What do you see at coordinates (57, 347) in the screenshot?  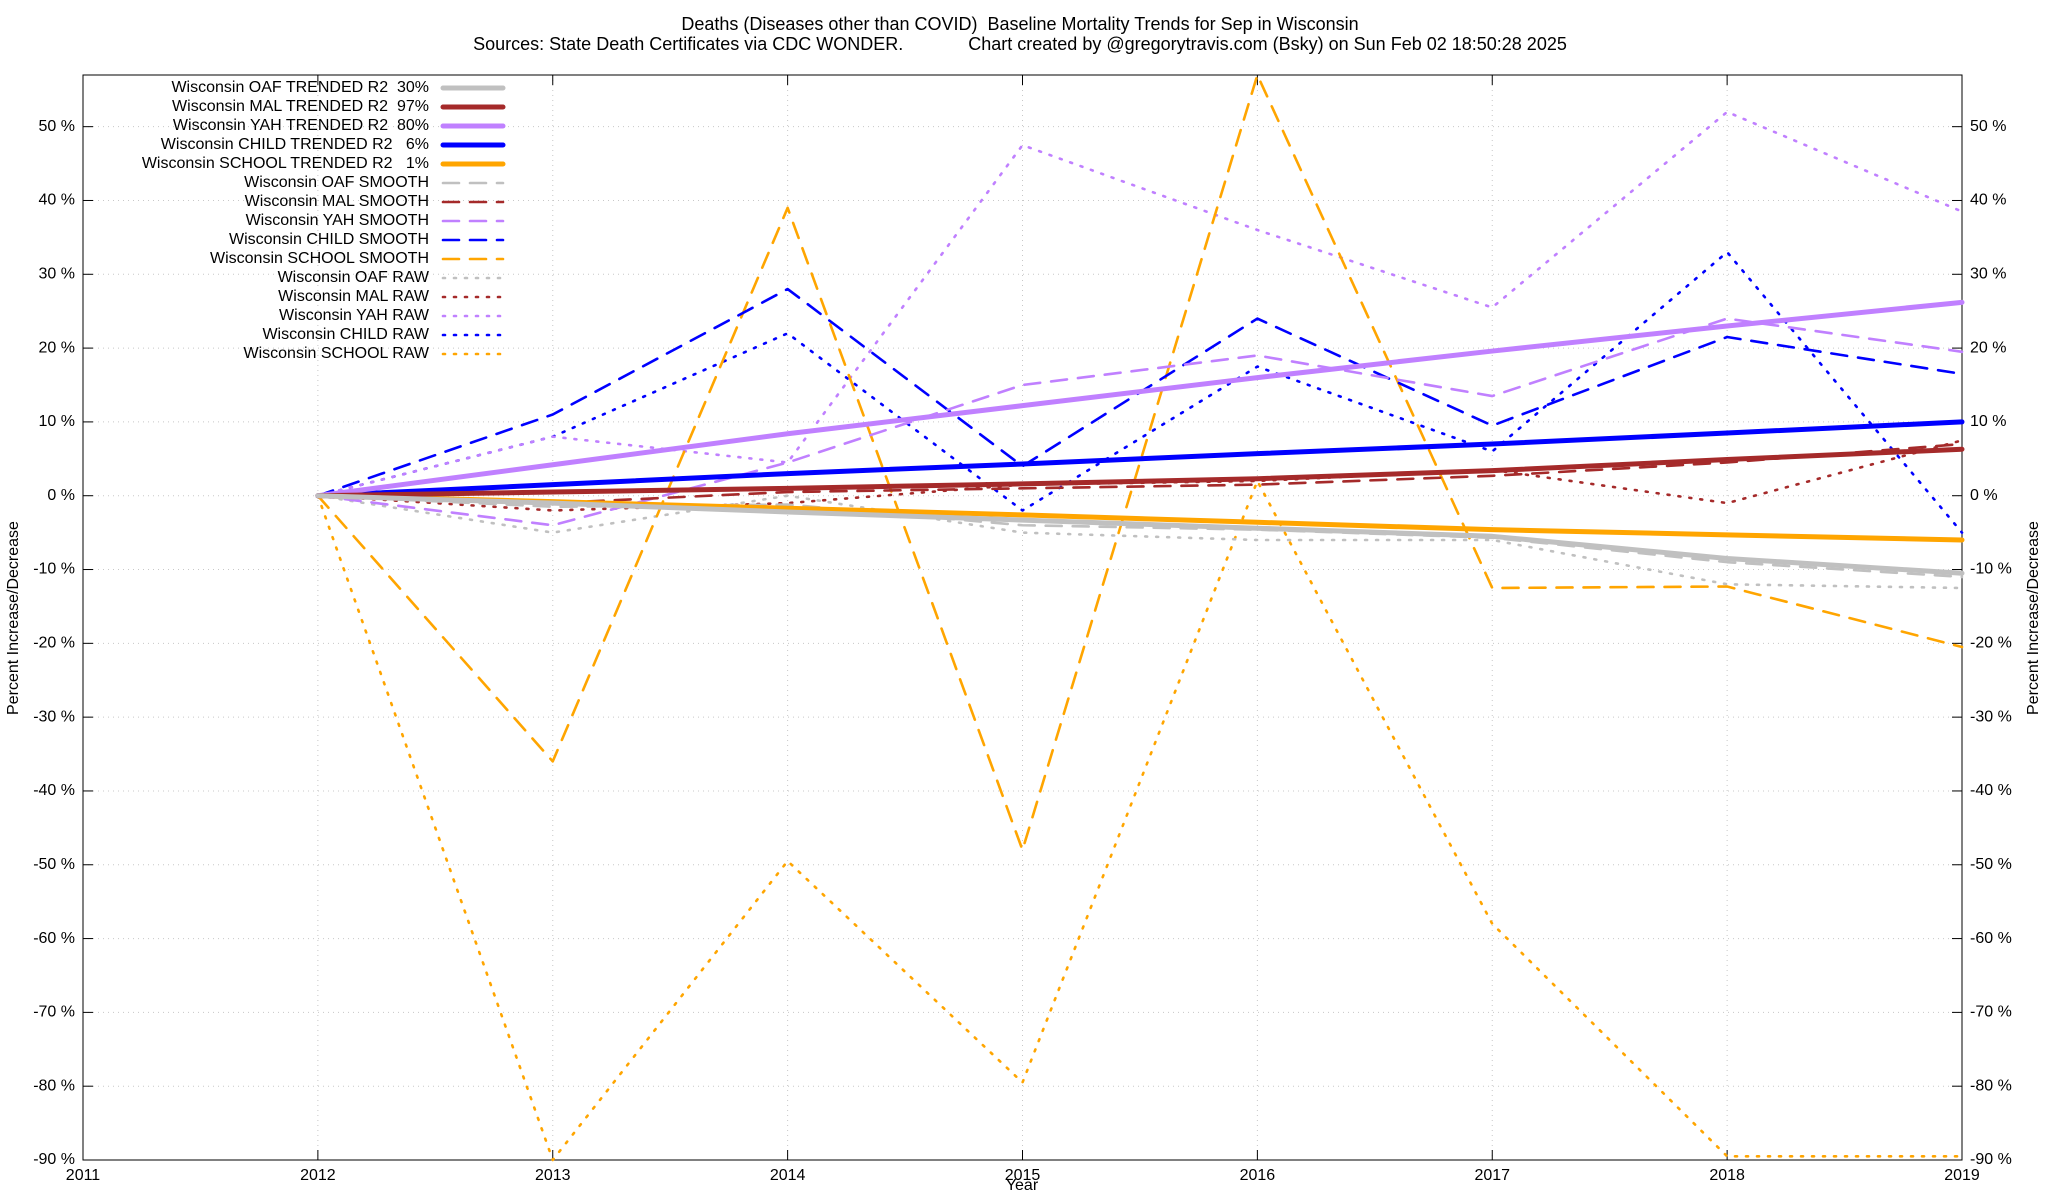 I see `y-tick-label: 20 %` at bounding box center [57, 347].